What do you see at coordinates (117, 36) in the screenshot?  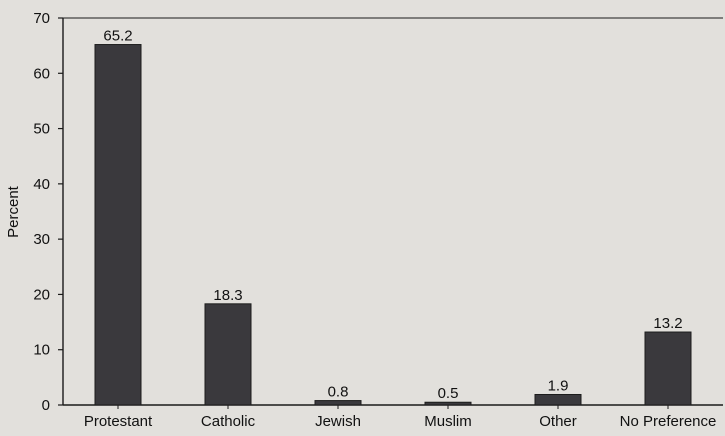 I see `data-label: 65.2` at bounding box center [117, 36].